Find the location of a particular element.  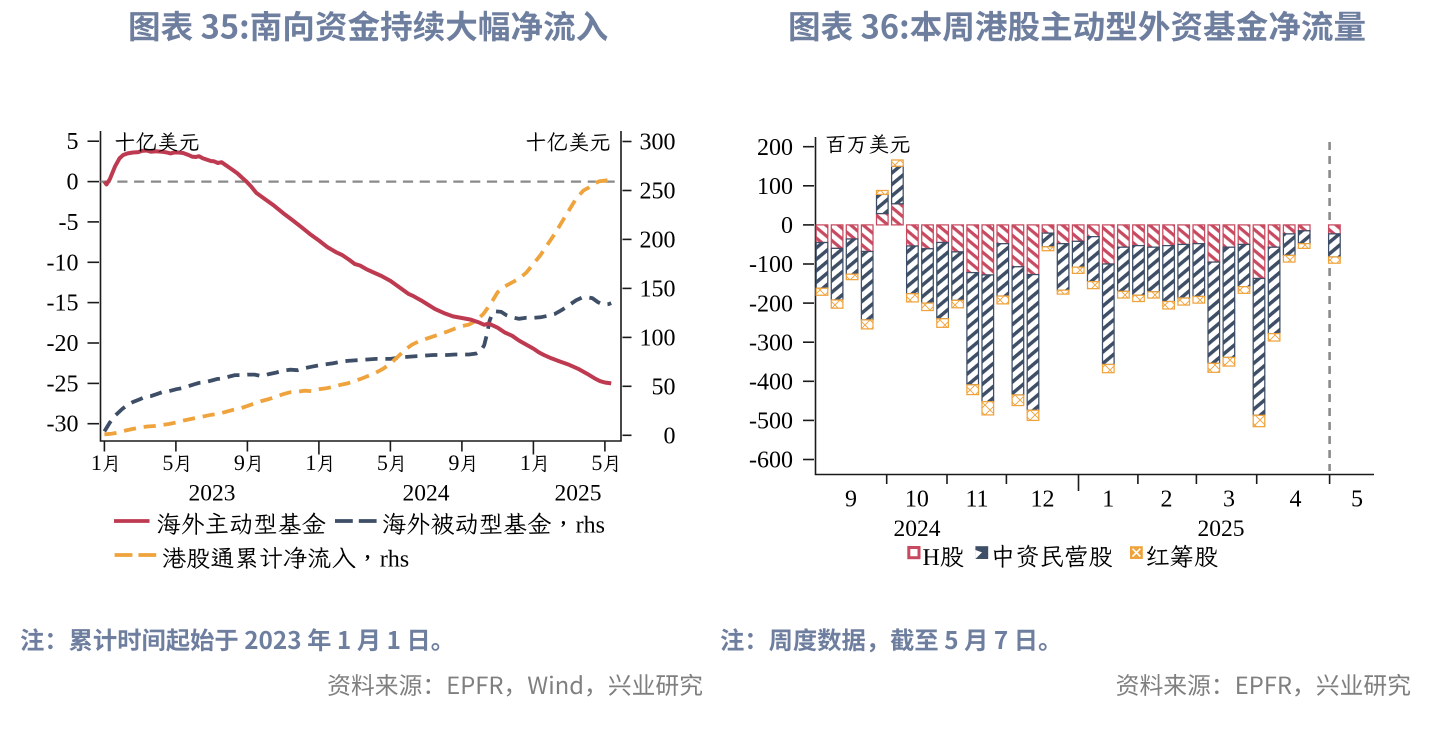

svg-text: 3 is located at coordinates (1229, 500).